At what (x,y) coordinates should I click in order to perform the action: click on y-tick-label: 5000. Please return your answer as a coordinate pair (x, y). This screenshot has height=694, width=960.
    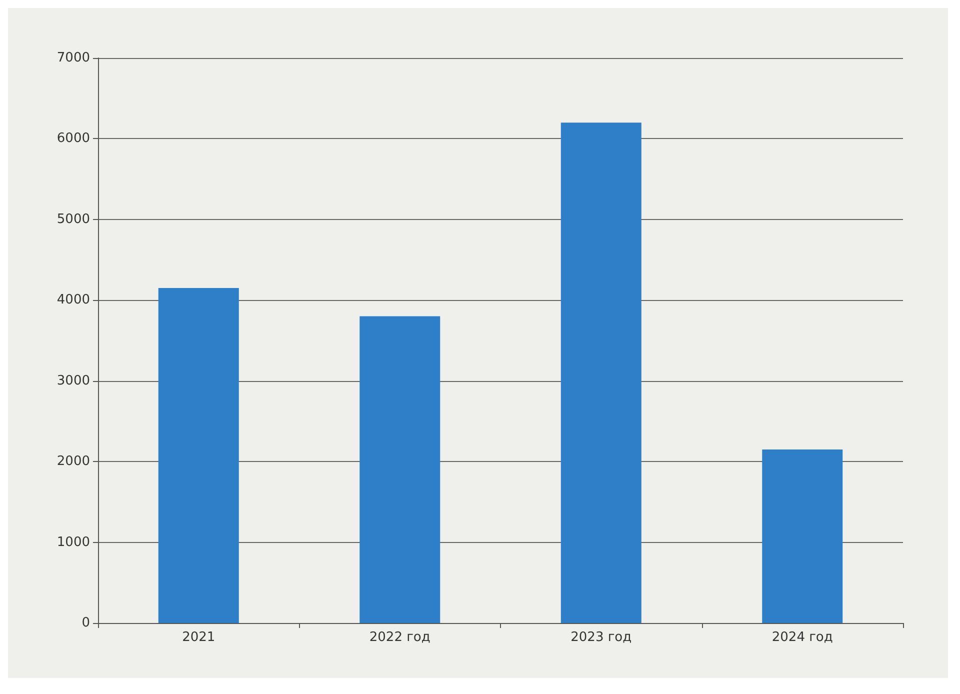
    Looking at the image, I should click on (73, 219).